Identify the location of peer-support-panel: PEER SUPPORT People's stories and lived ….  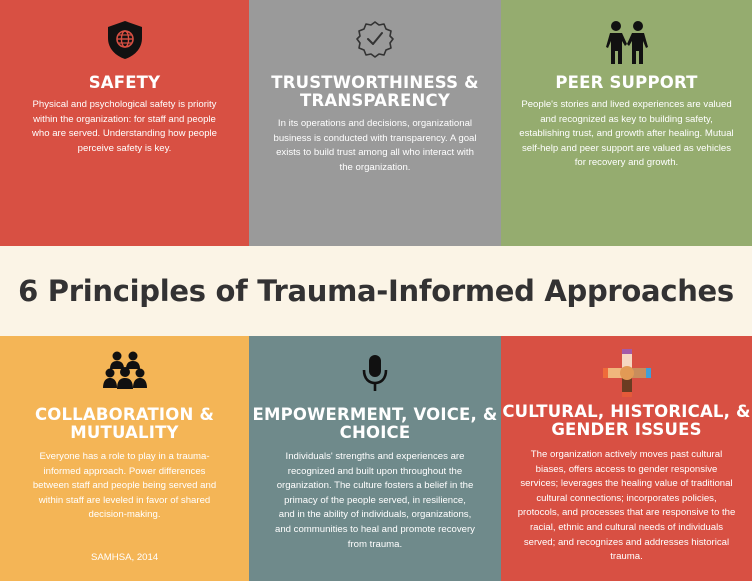
(626, 123).